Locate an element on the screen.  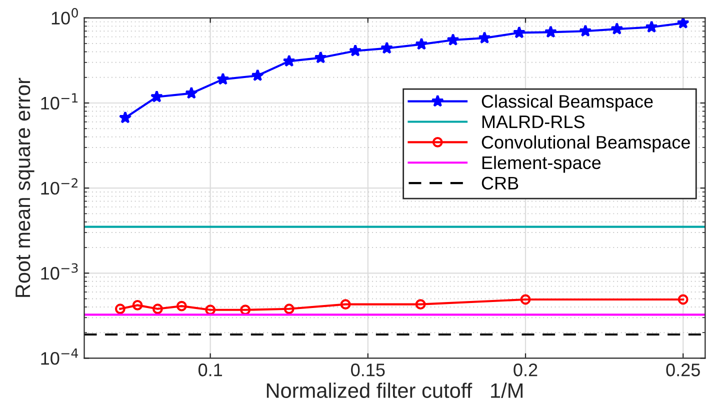
x-tick-label: 0.15 is located at coordinates (368, 370).